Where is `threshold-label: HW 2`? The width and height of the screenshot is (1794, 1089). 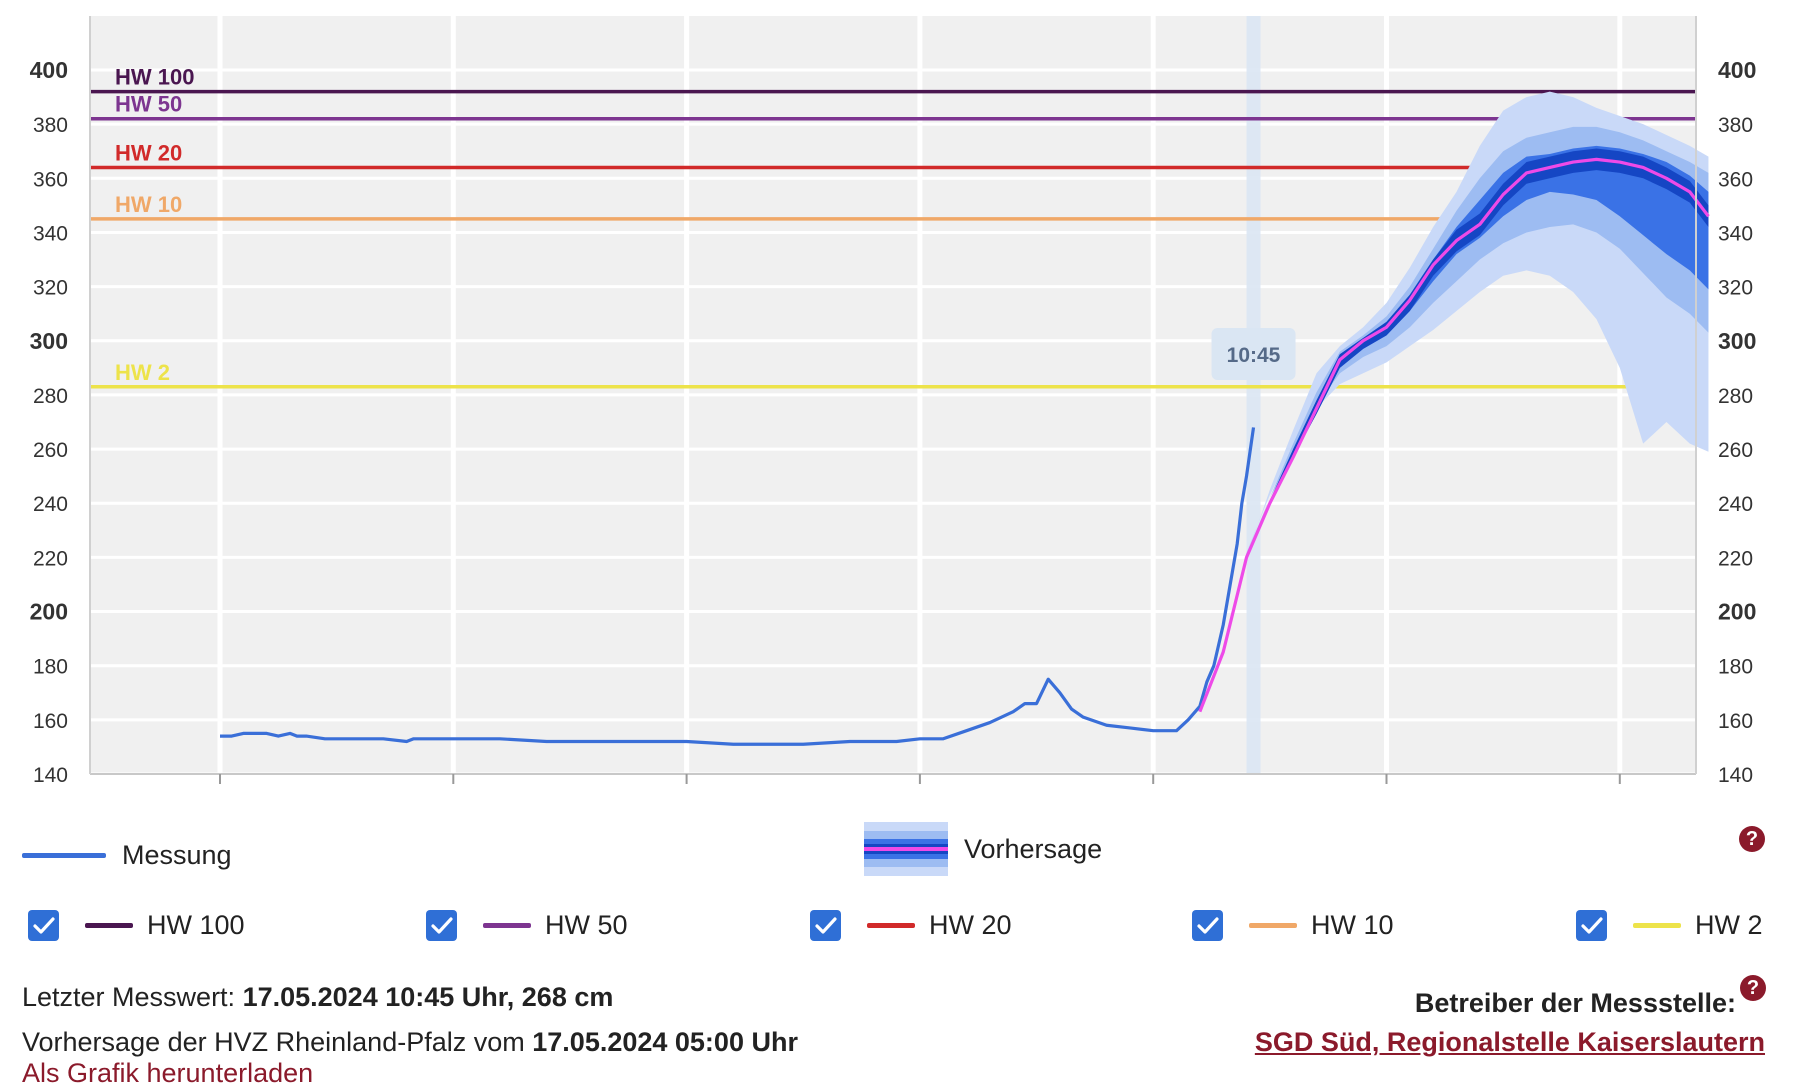 threshold-label: HW 2 is located at coordinates (142, 372).